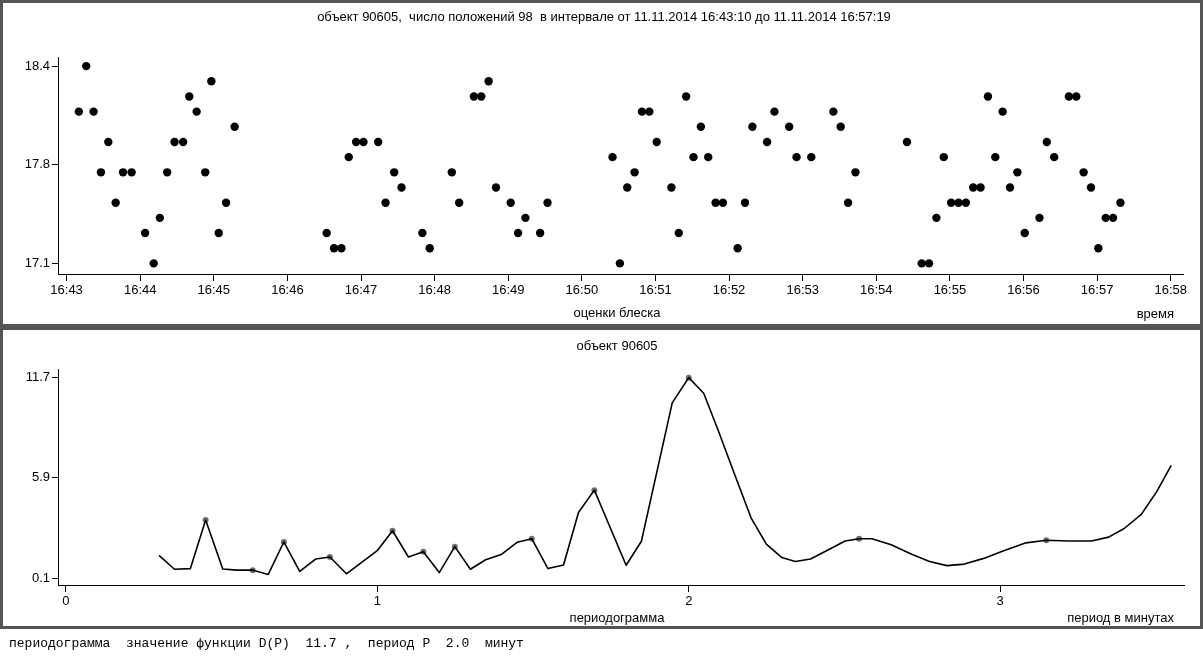 This screenshot has height=668, width=1203. I want to click on x-tick-label: 16:50, so click(582, 290).